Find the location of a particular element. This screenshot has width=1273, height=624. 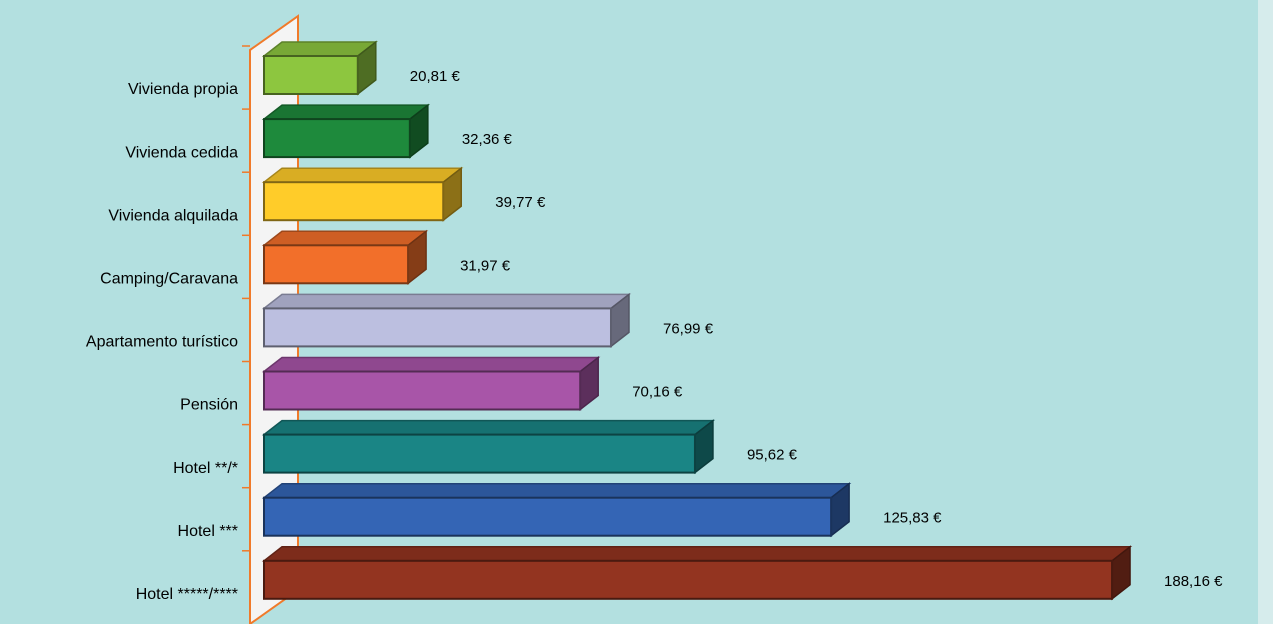

value-label: 70,16 € is located at coordinates (657, 391).